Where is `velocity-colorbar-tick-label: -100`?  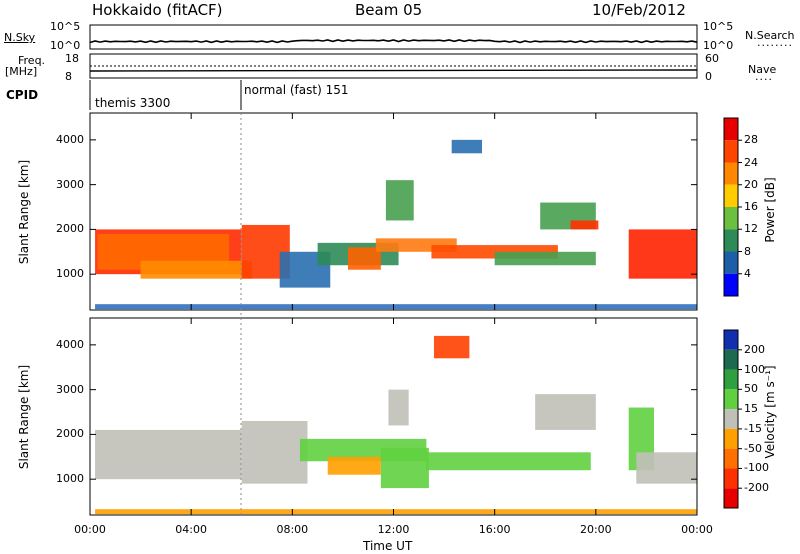 velocity-colorbar-tick-label: -100 is located at coordinates (756, 468).